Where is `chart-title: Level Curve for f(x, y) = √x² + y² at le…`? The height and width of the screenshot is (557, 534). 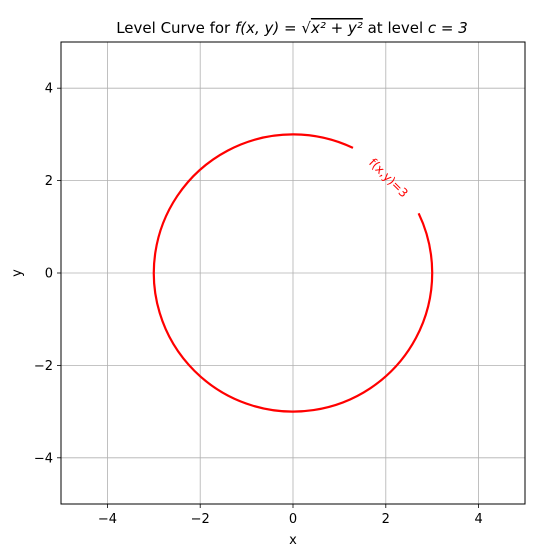
chart-title: Level Curve for f(x, y) = √x² + y² at le… is located at coordinates (292, 28).